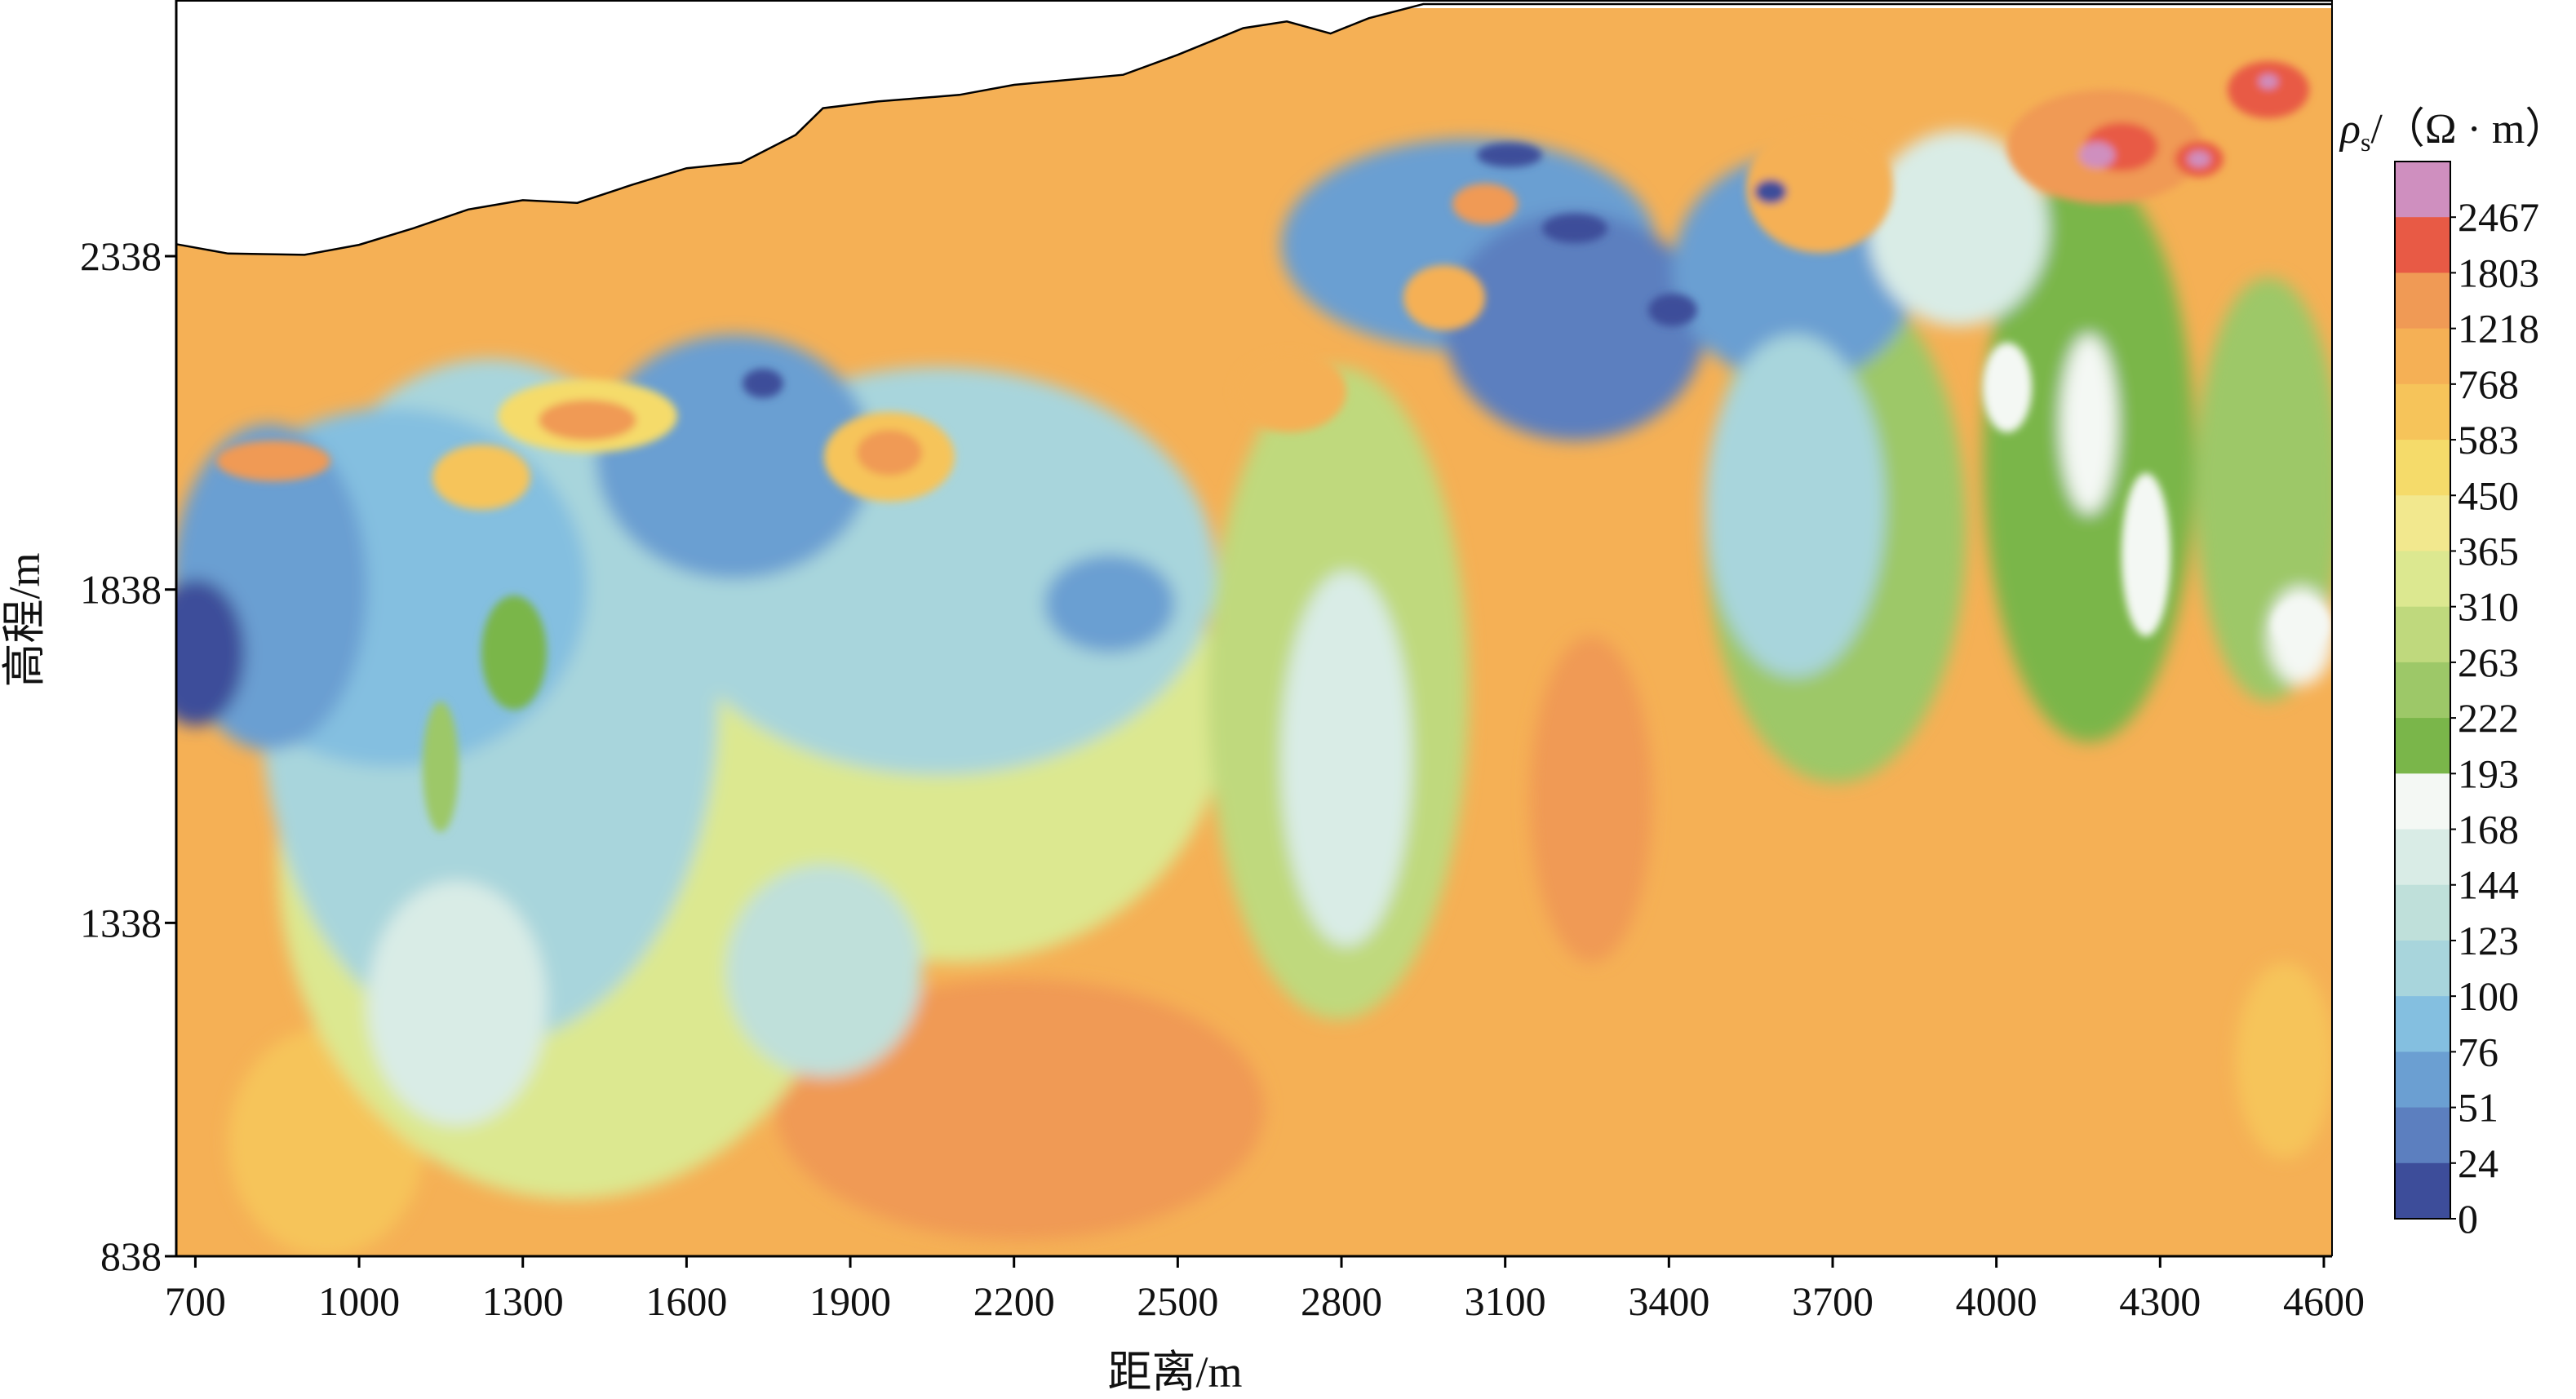 This screenshot has width=2576, height=1399. What do you see at coordinates (2488, 440) in the screenshot?
I see `colorbar-level-label: 583` at bounding box center [2488, 440].